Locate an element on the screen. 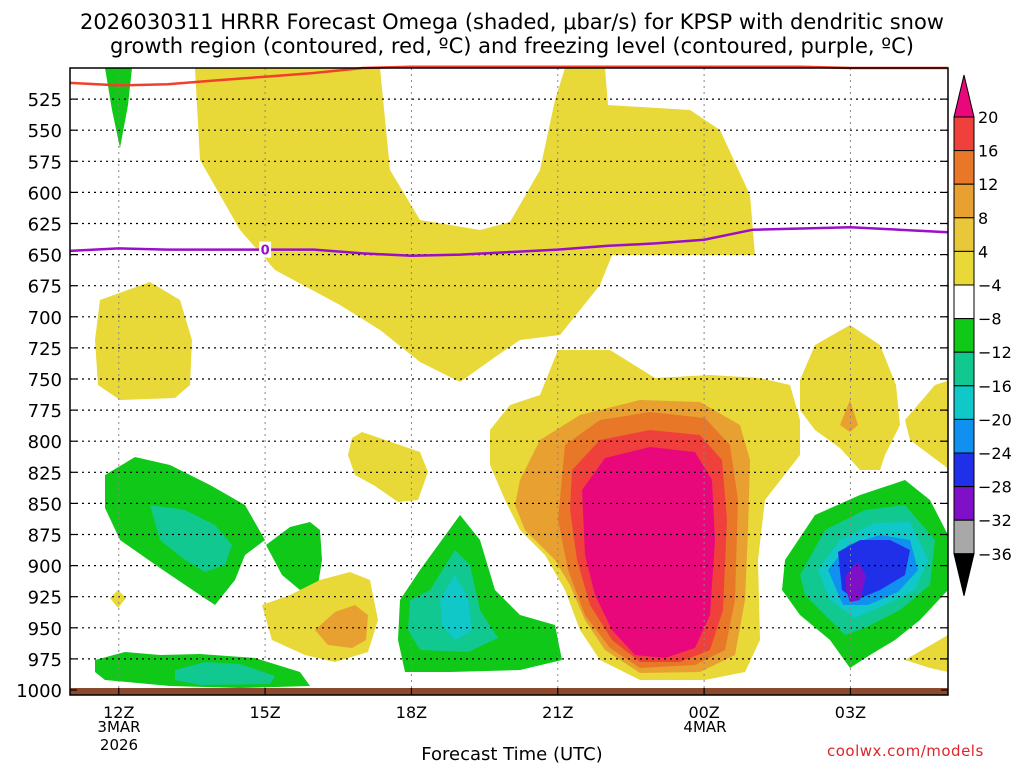 The image size is (1024, 768). freezing-level-line is located at coordinates (509, 241).